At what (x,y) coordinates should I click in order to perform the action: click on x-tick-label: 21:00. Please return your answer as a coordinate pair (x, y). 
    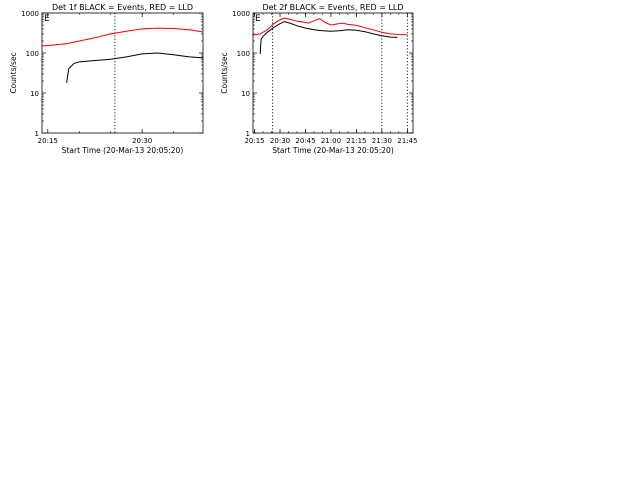
    Looking at the image, I should click on (331, 141).